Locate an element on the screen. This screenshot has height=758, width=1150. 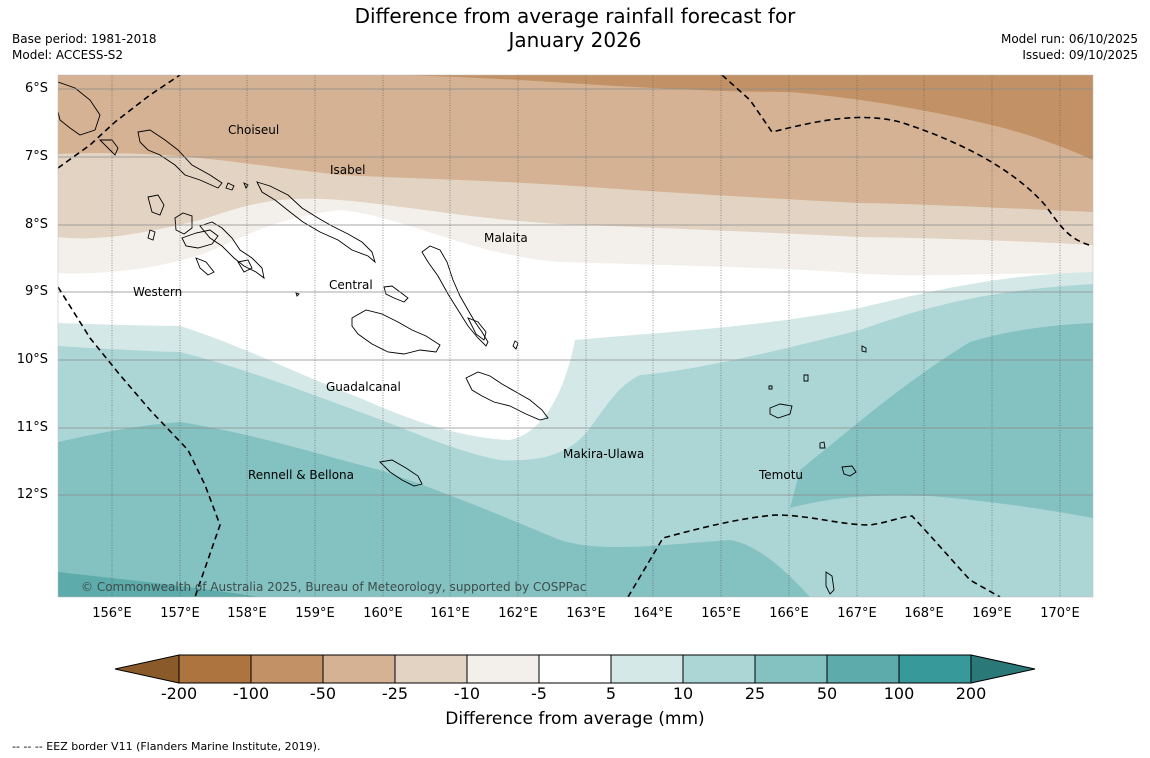
lon-label-164e: 164°E is located at coordinates (653, 613).